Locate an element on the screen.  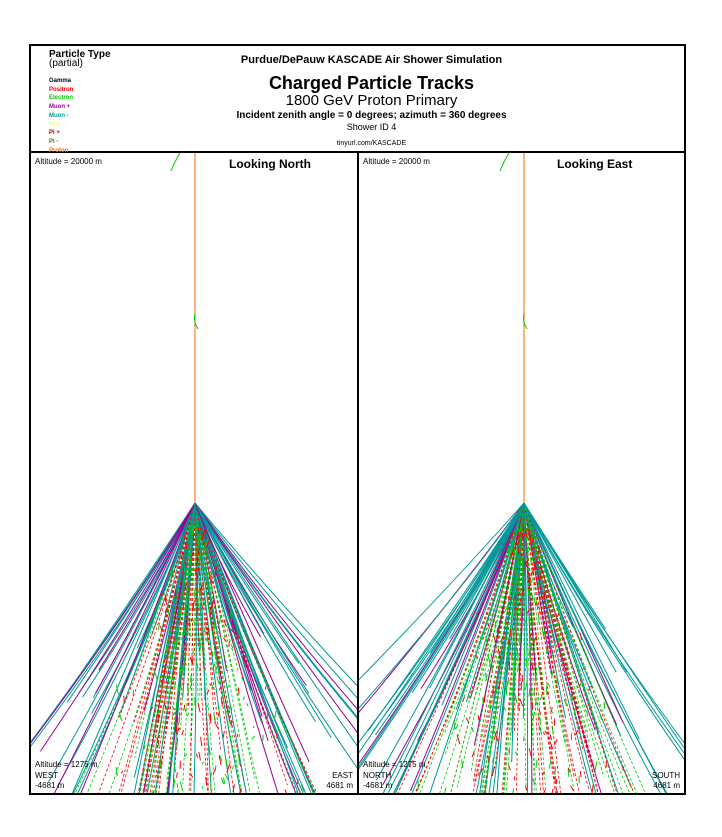
shower-id: Shower ID 4 is located at coordinates (371, 127).